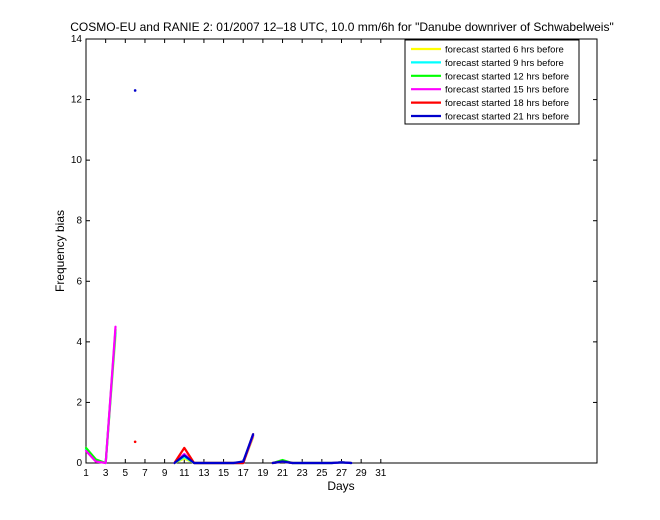 Image resolution: width=660 pixels, height=520 pixels. Describe the element at coordinates (77, 160) in the screenshot. I see `y-tick-label: 10` at that location.